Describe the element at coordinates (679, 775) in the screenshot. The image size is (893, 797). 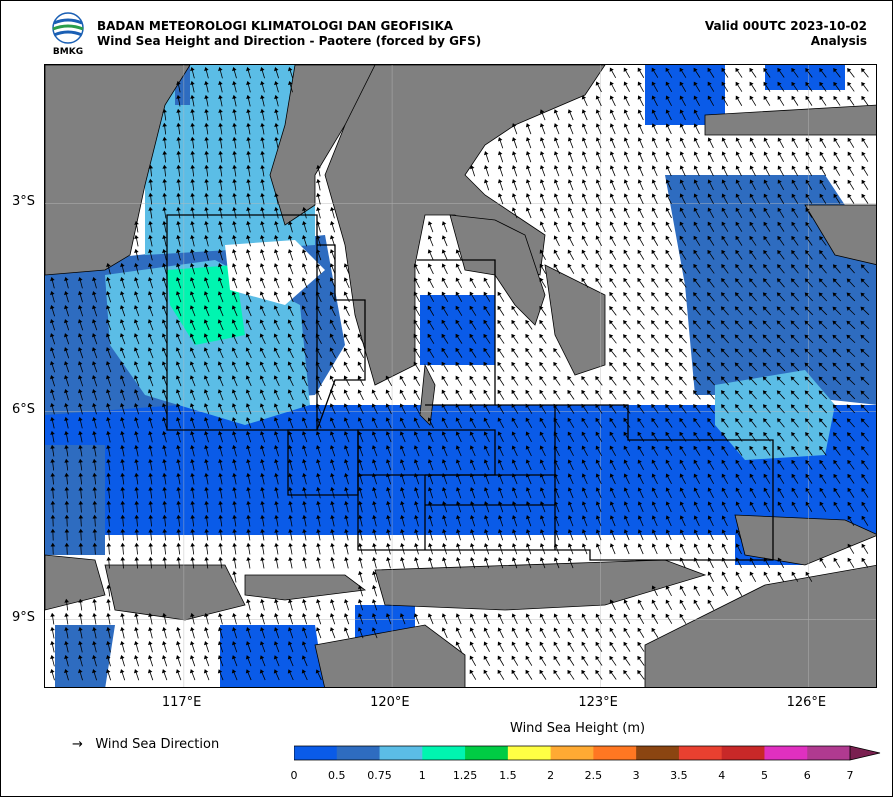
I see `colorbar-tick-label: 3.5` at that location.